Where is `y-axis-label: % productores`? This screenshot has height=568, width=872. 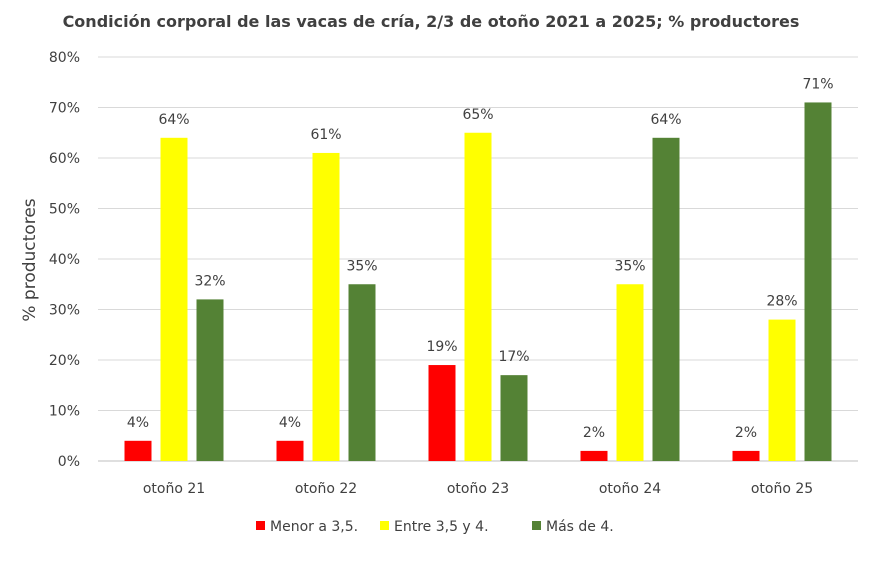
y-axis-label: % productores is located at coordinates (30, 259).